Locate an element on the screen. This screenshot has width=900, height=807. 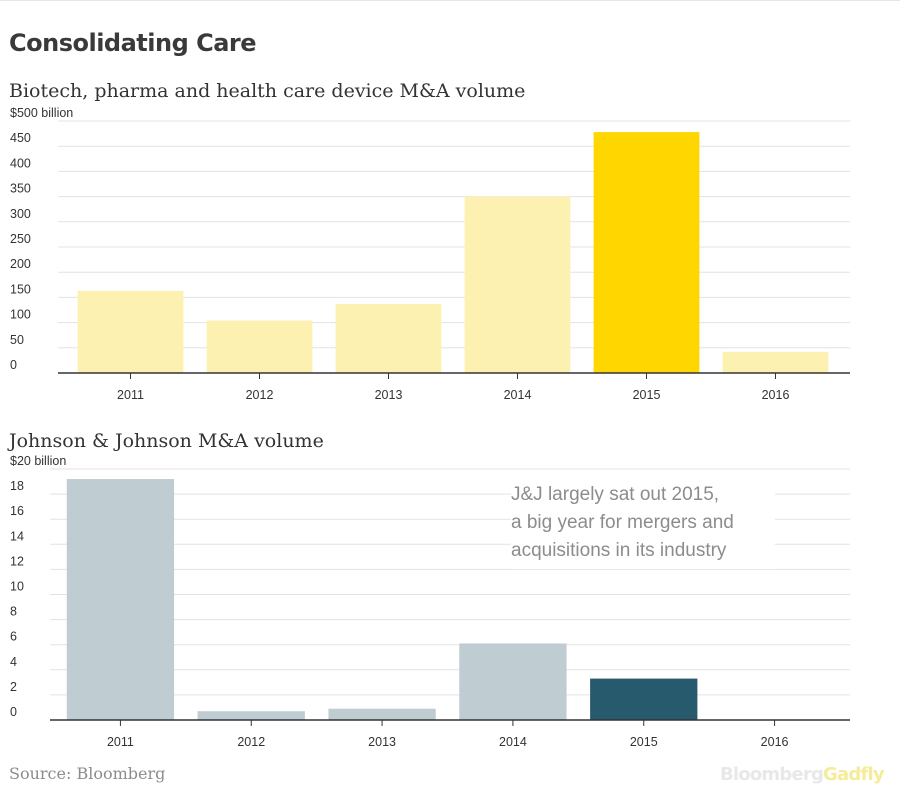
chart1-y-tick-label: 150 is located at coordinates (20, 289).